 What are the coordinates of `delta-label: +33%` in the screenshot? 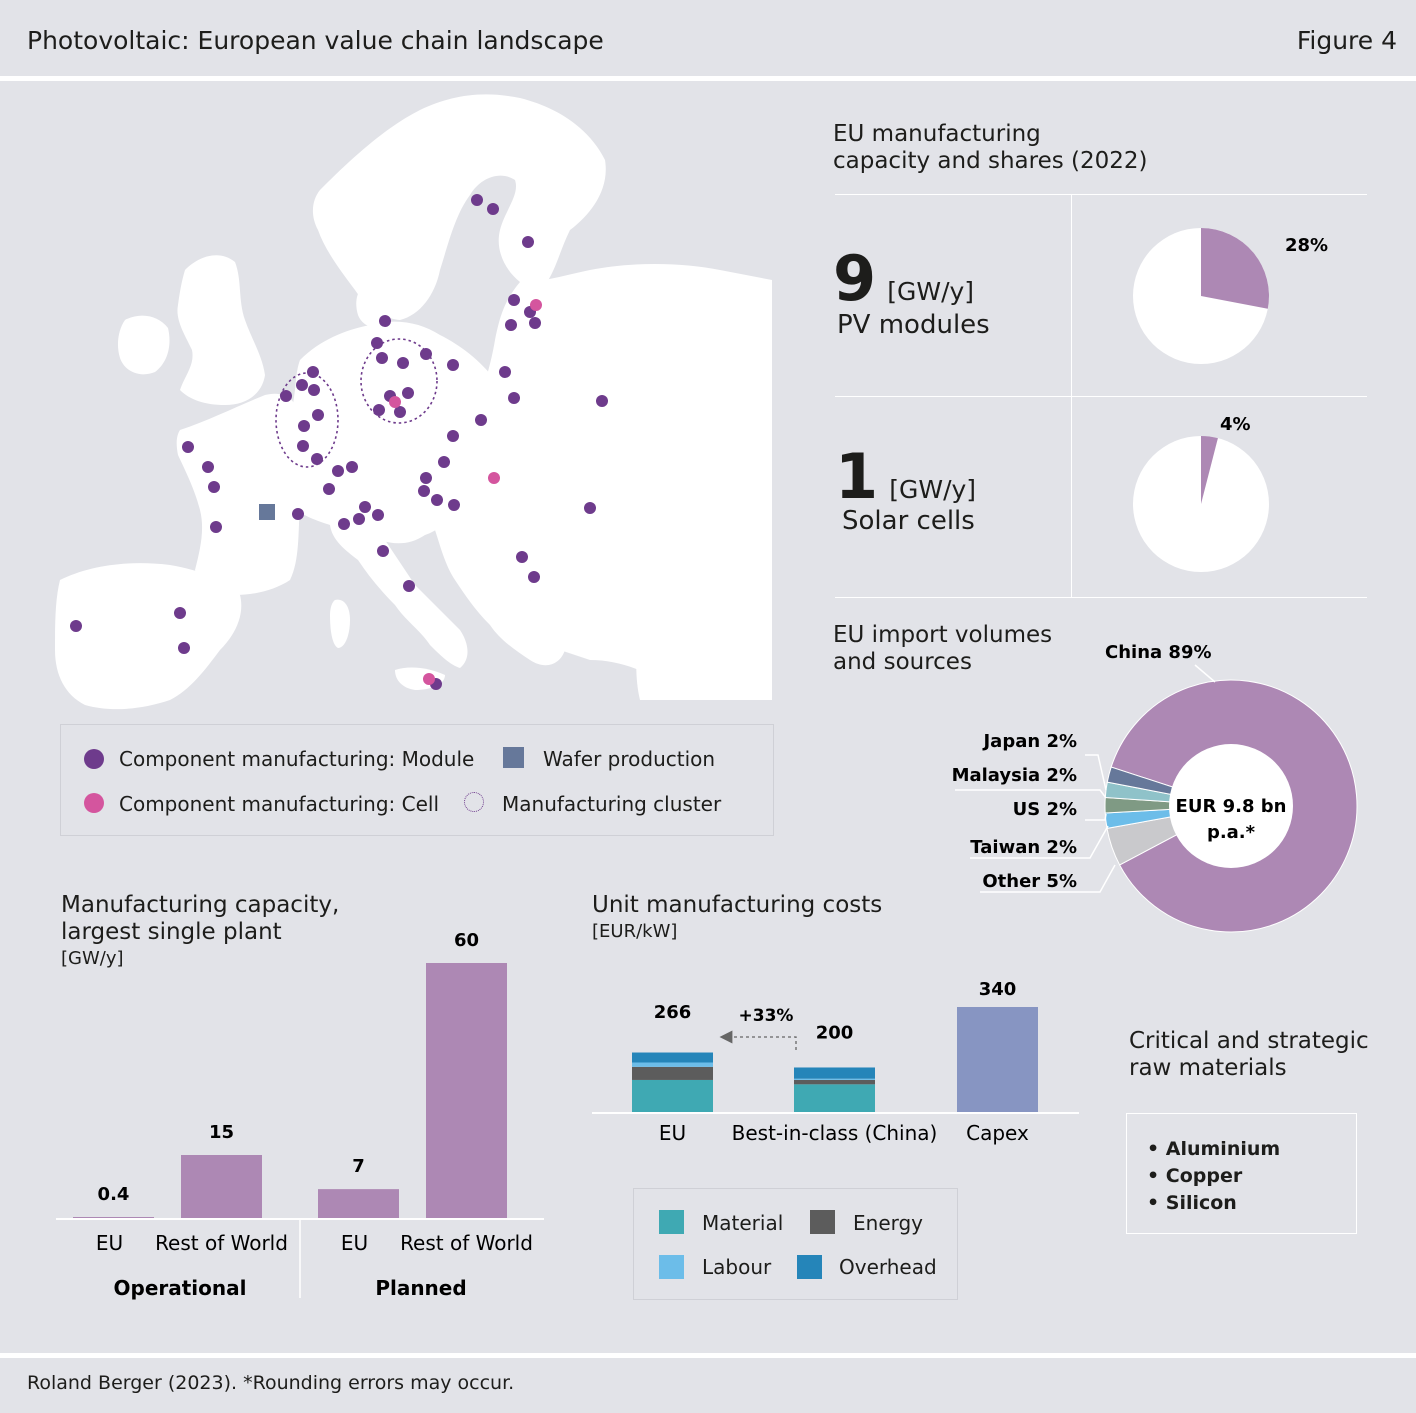 It's located at (766, 1016).